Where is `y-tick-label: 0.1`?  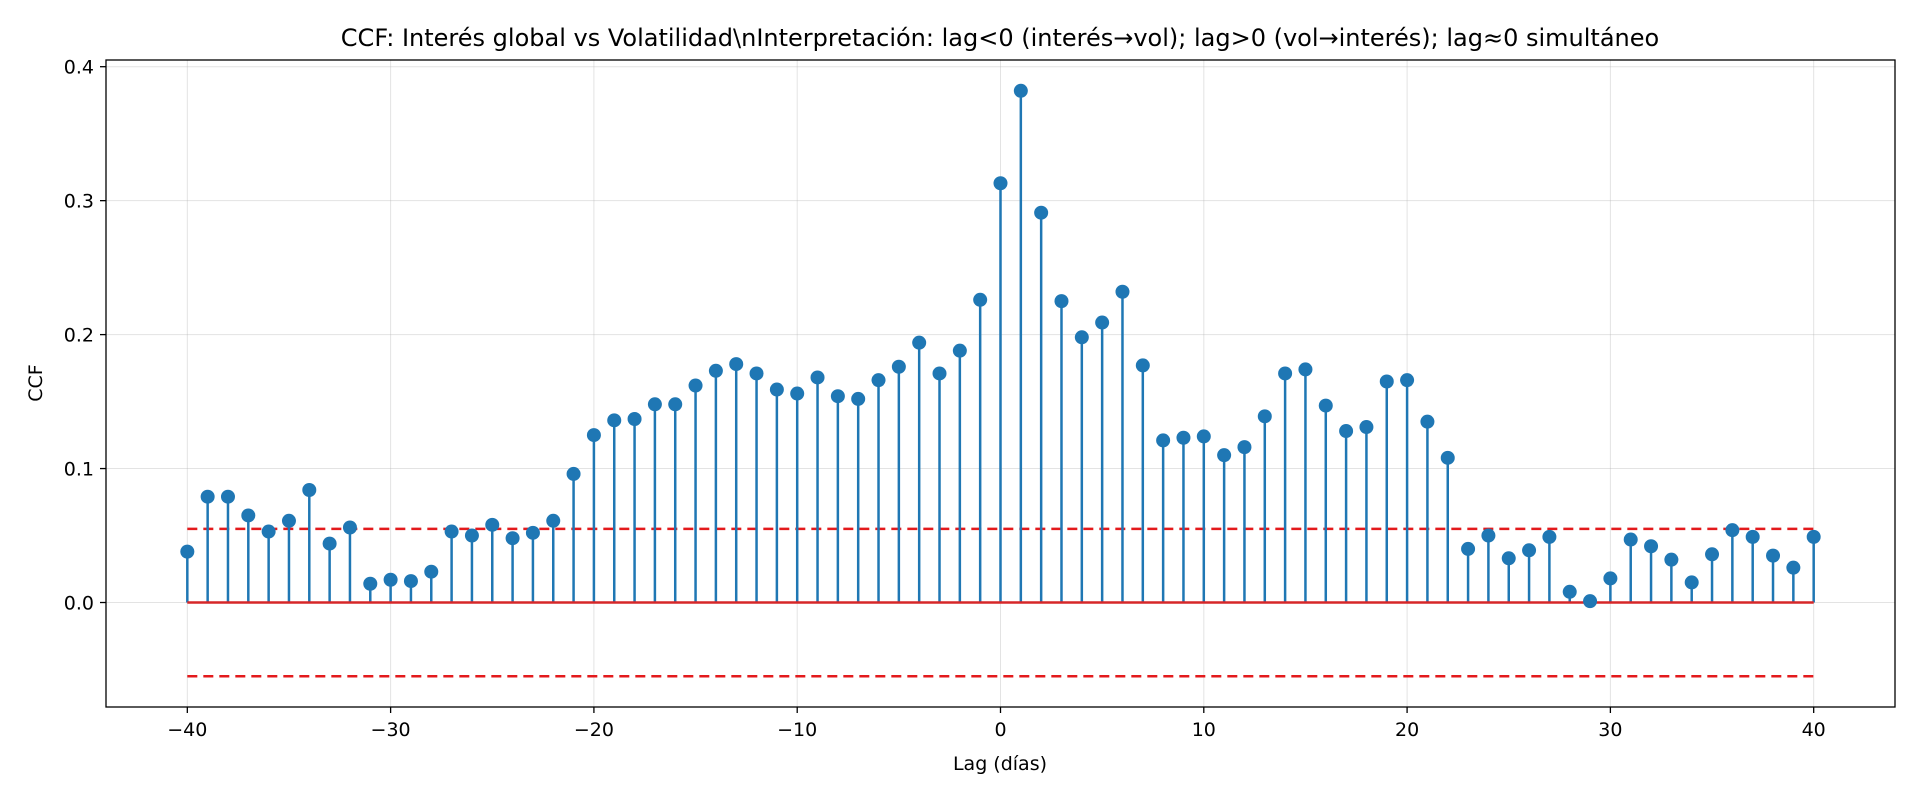 y-tick-label: 0.1 is located at coordinates (79, 470).